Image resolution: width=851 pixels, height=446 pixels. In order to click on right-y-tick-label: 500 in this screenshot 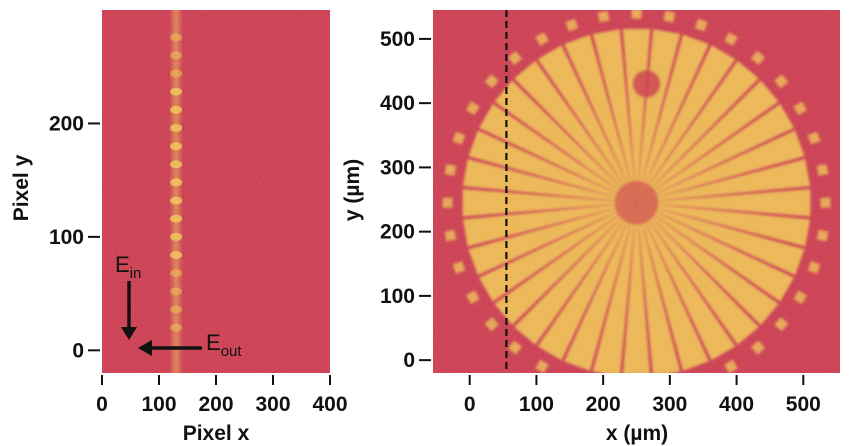, I will do `click(397, 39)`.